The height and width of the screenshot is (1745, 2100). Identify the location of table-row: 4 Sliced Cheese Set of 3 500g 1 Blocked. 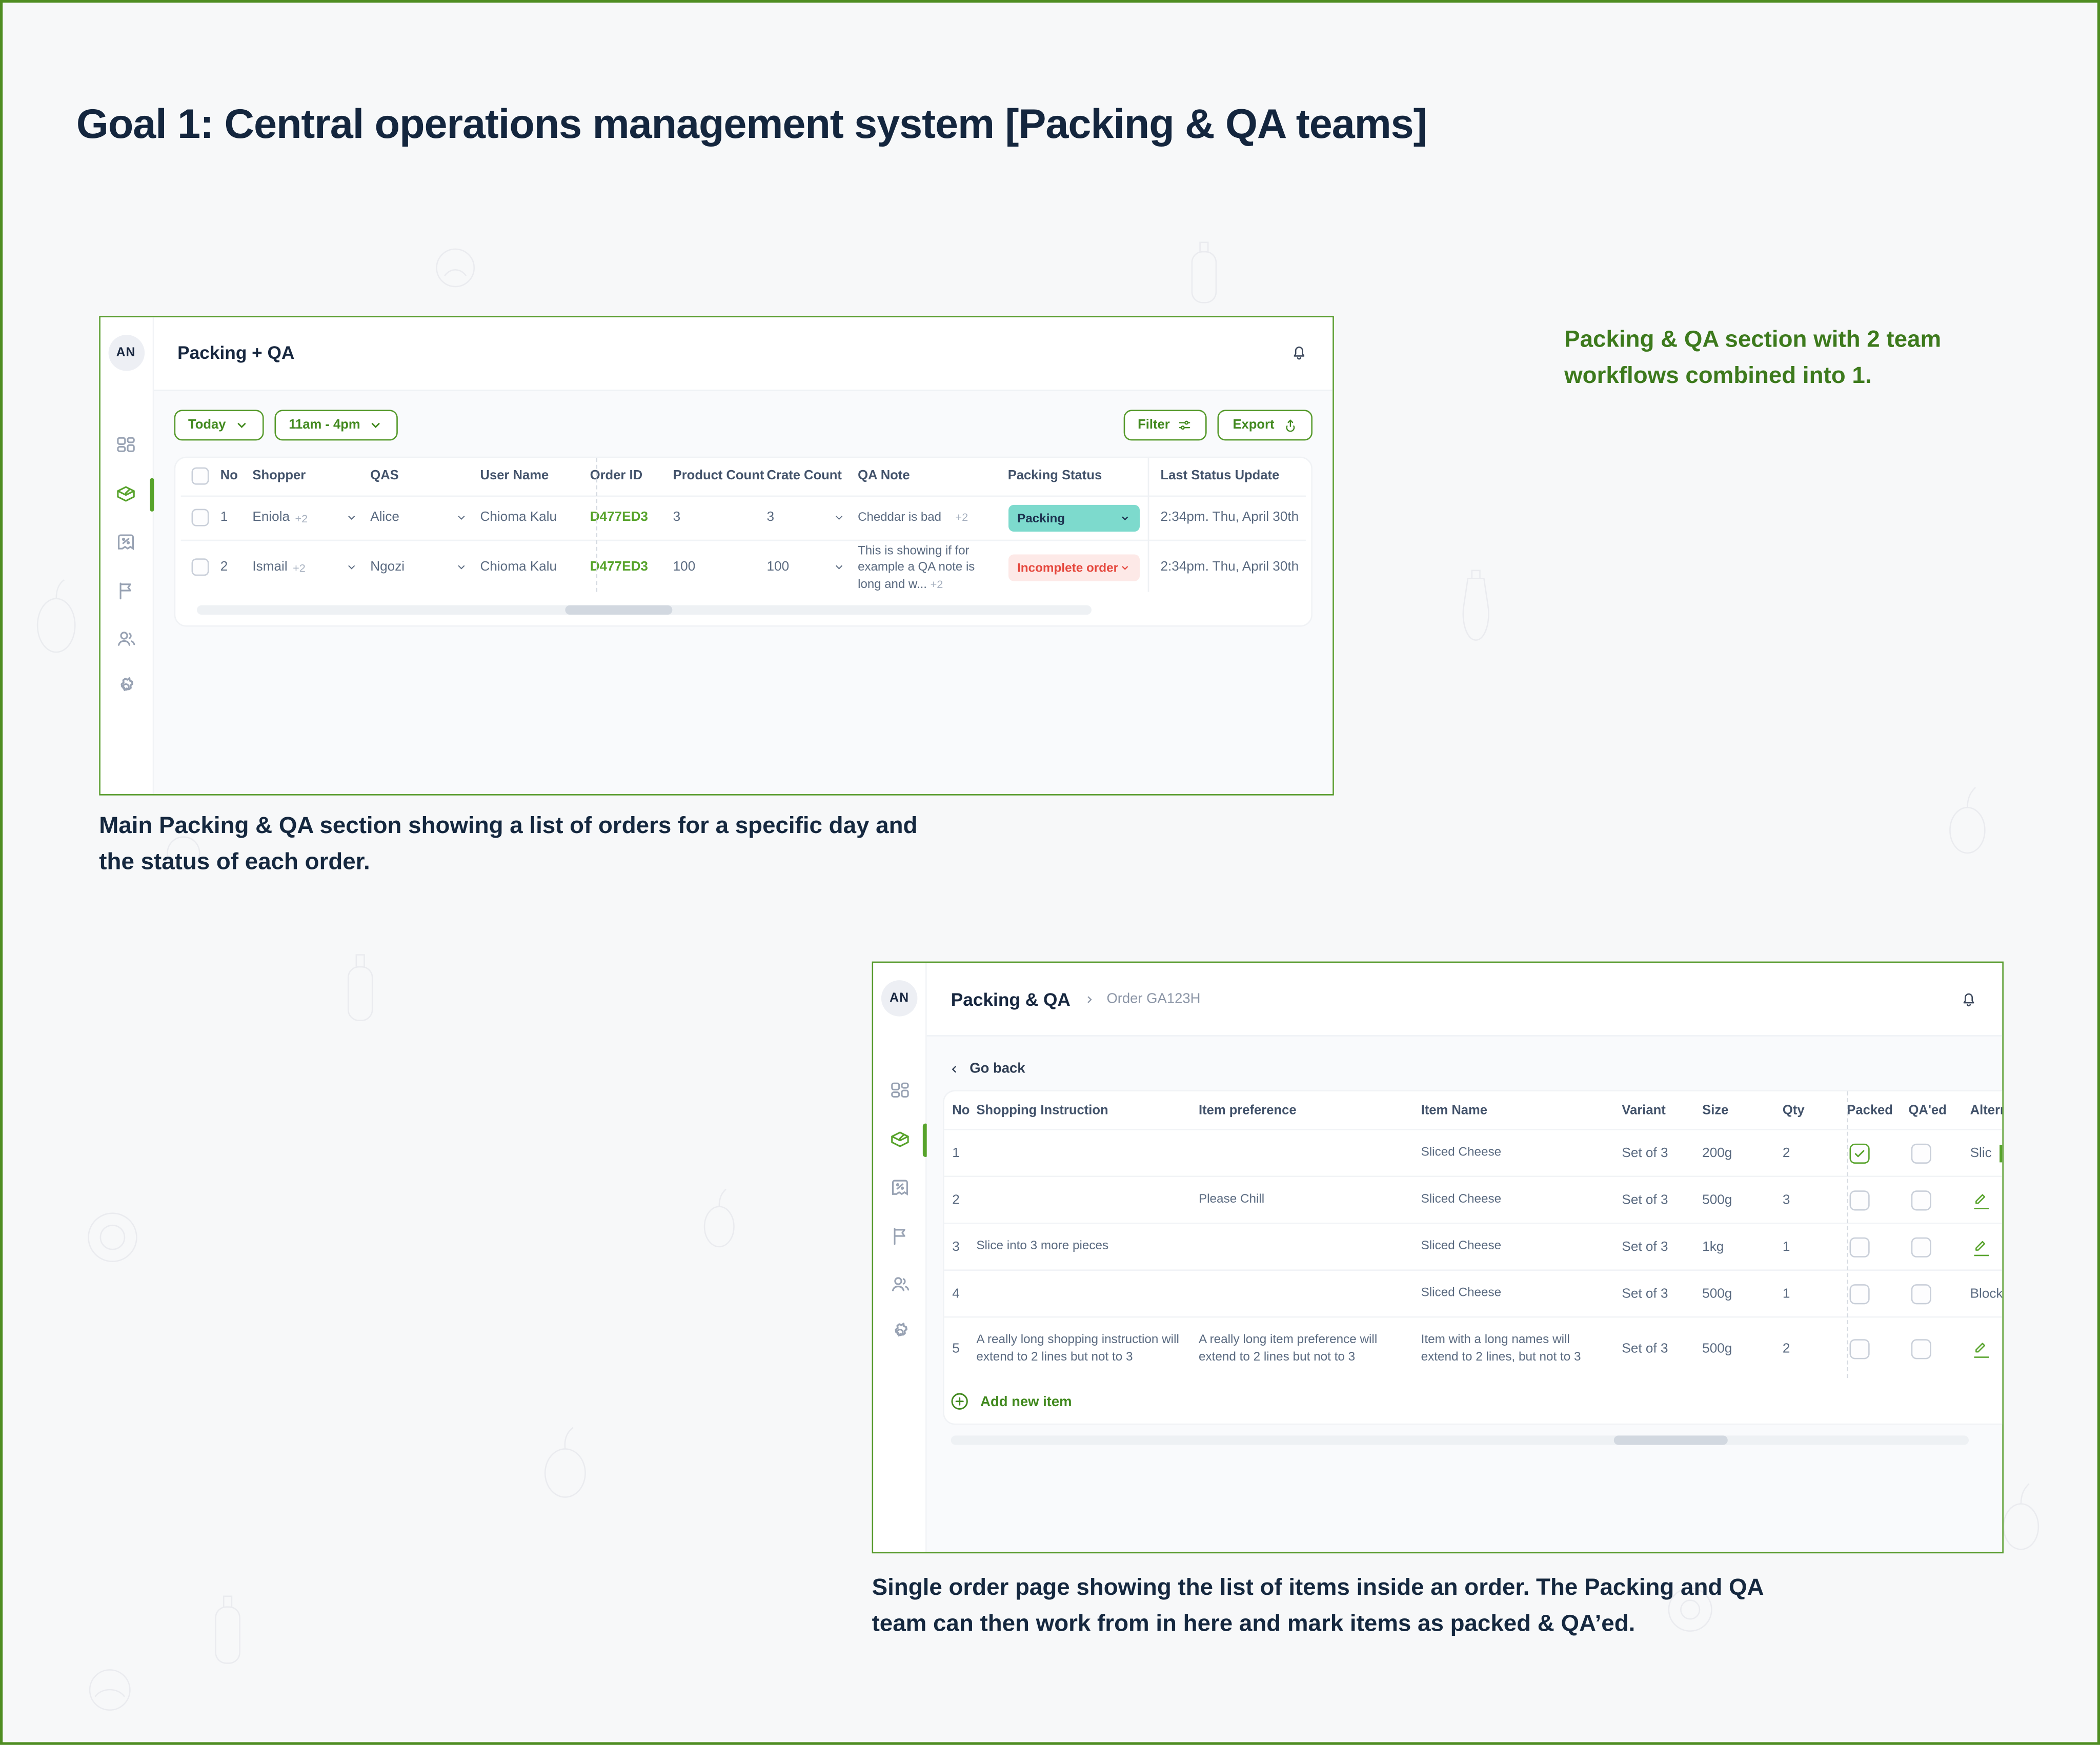
(1473, 1293).